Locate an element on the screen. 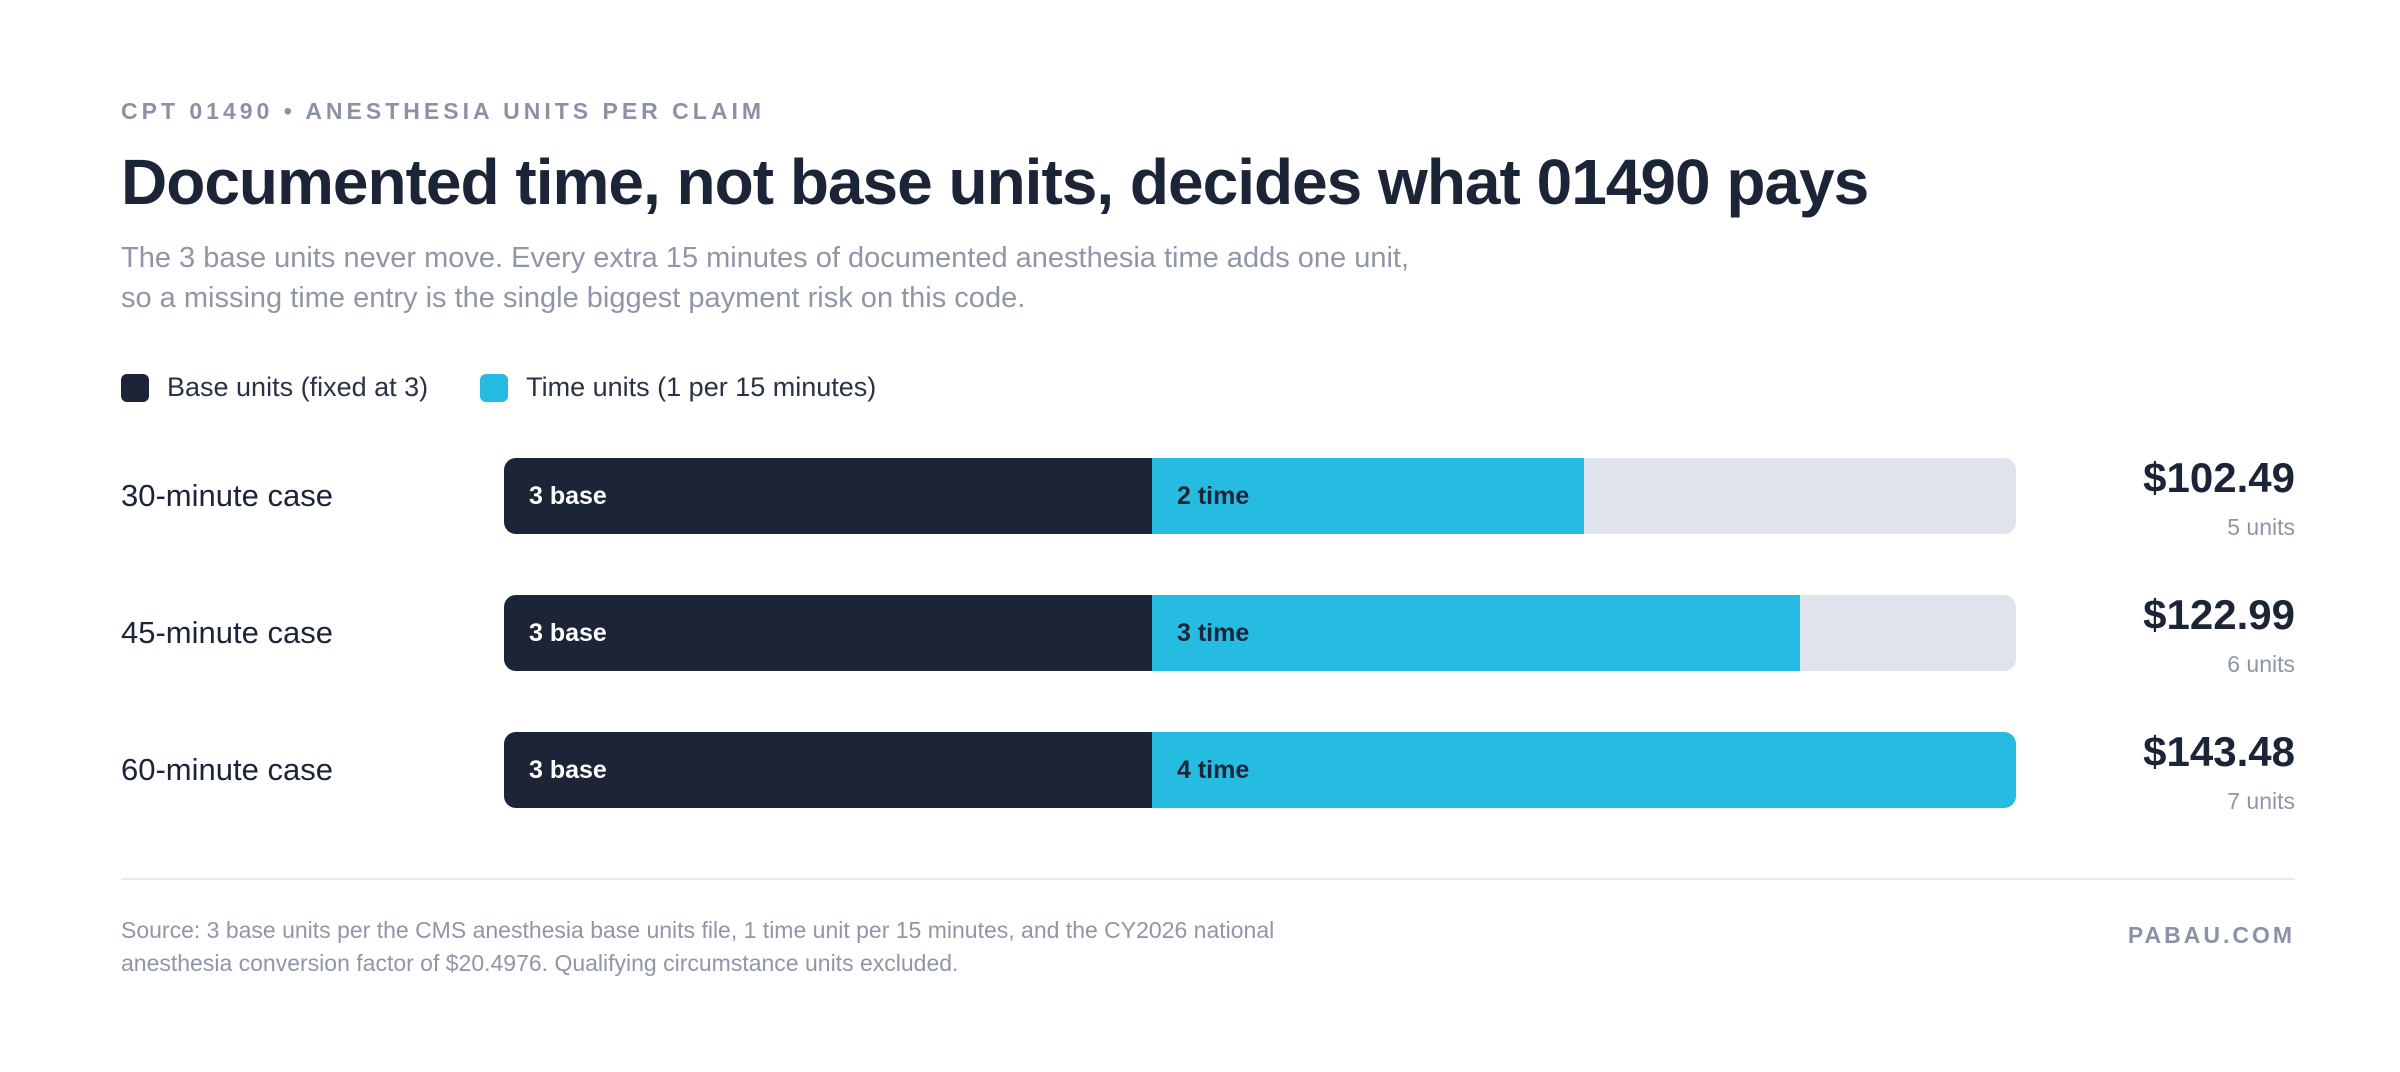 The width and height of the screenshot is (2400, 1072). bar-track: 3 base 2 time is located at coordinates (1260, 496).